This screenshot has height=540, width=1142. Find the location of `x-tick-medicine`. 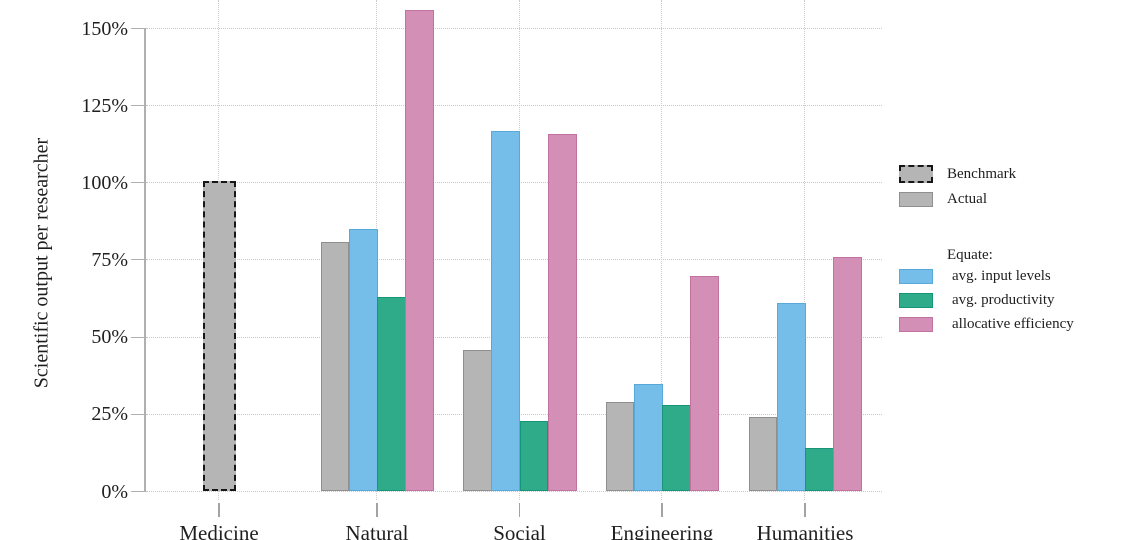

x-tick-medicine is located at coordinates (219, 510).